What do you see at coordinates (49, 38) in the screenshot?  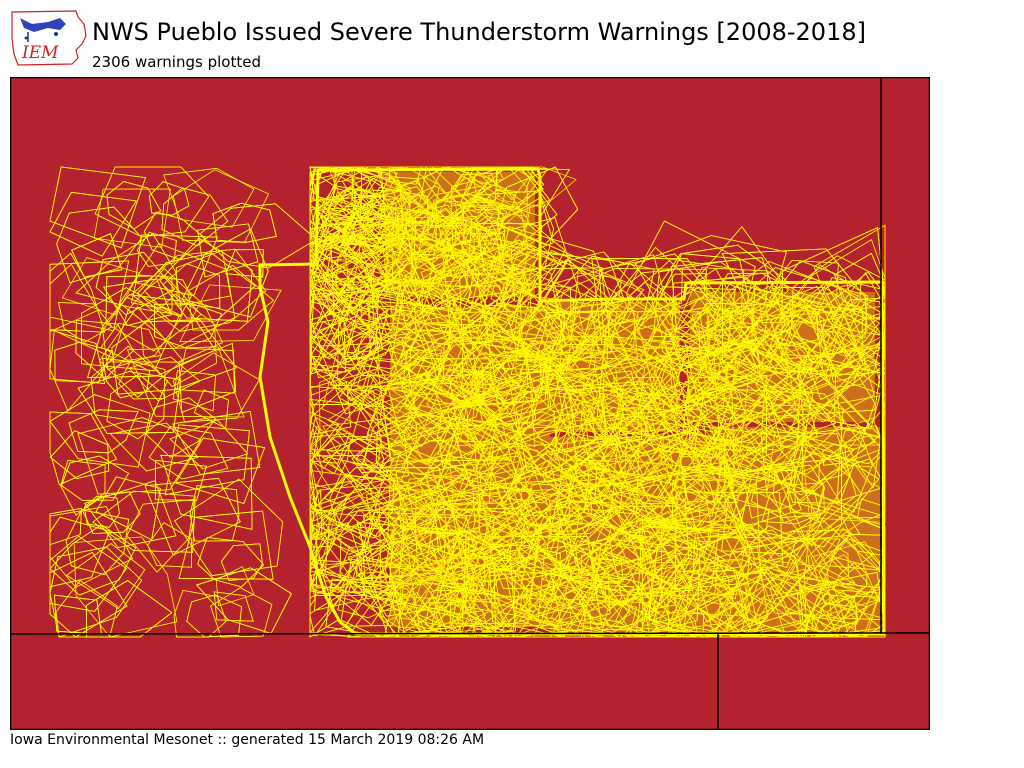 I see `iowa-state-outline-icon: IEM` at bounding box center [49, 38].